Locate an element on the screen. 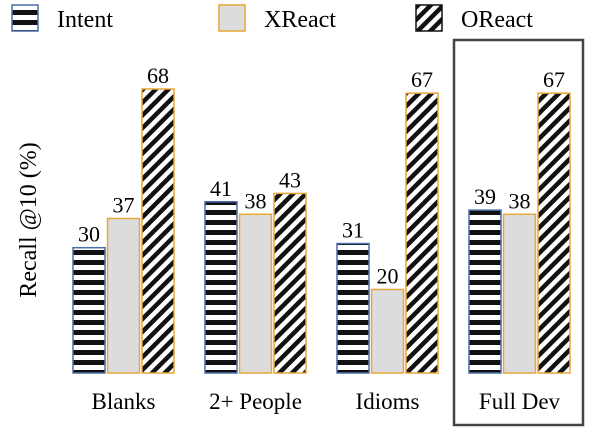 This screenshot has width=598, height=438. legend-swatch-xreact is located at coordinates (232, 18).